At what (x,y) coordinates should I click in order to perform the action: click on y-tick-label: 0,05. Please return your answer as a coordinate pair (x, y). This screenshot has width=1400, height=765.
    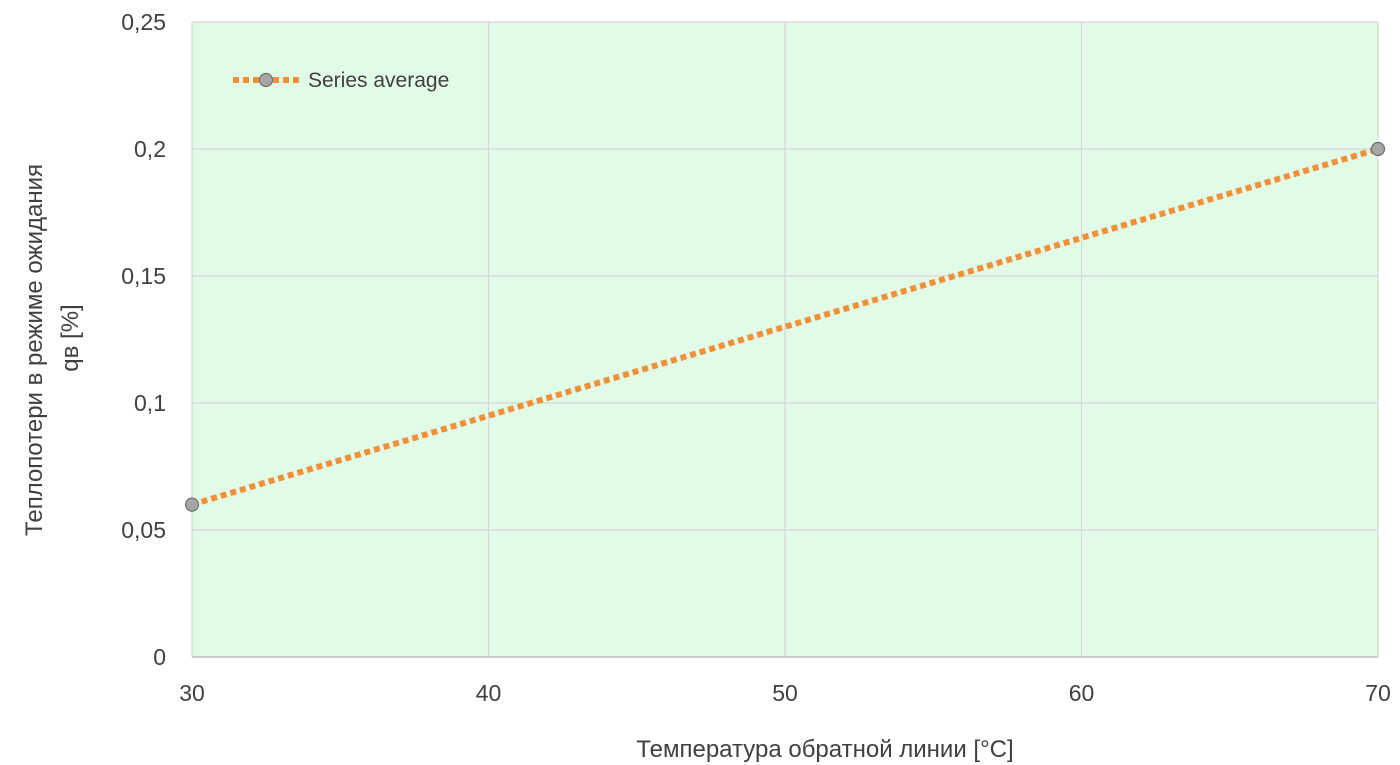
    Looking at the image, I should click on (143, 530).